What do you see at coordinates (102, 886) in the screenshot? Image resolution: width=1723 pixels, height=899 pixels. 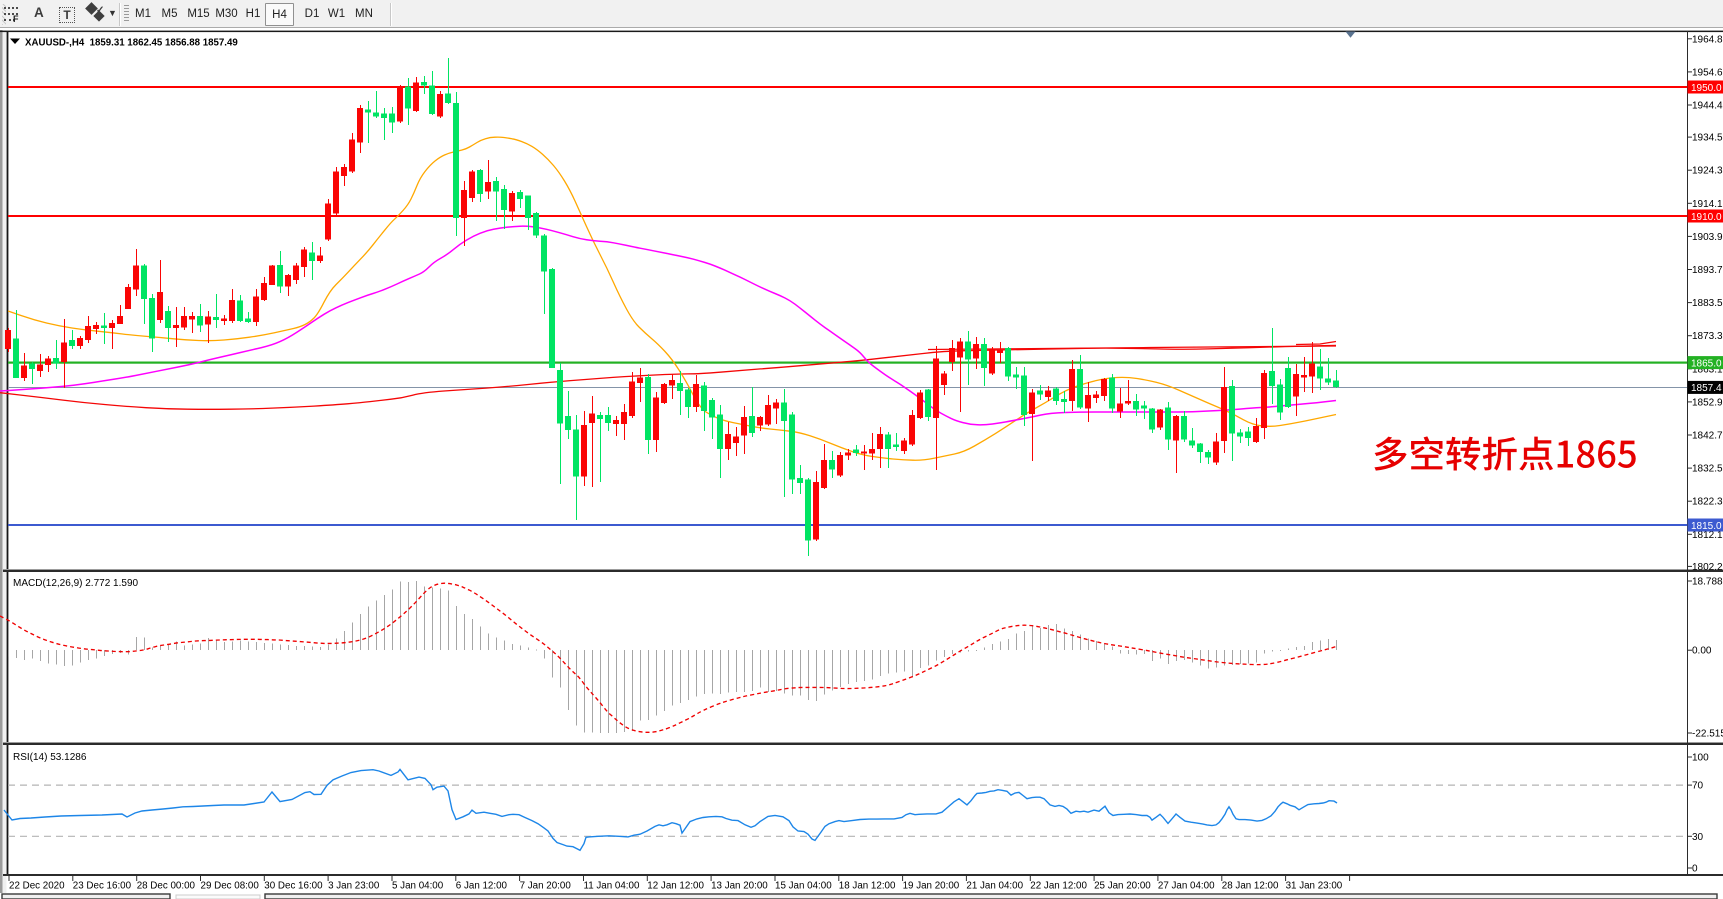 I see `svg-text: 23 Dec 16:00` at bounding box center [102, 886].